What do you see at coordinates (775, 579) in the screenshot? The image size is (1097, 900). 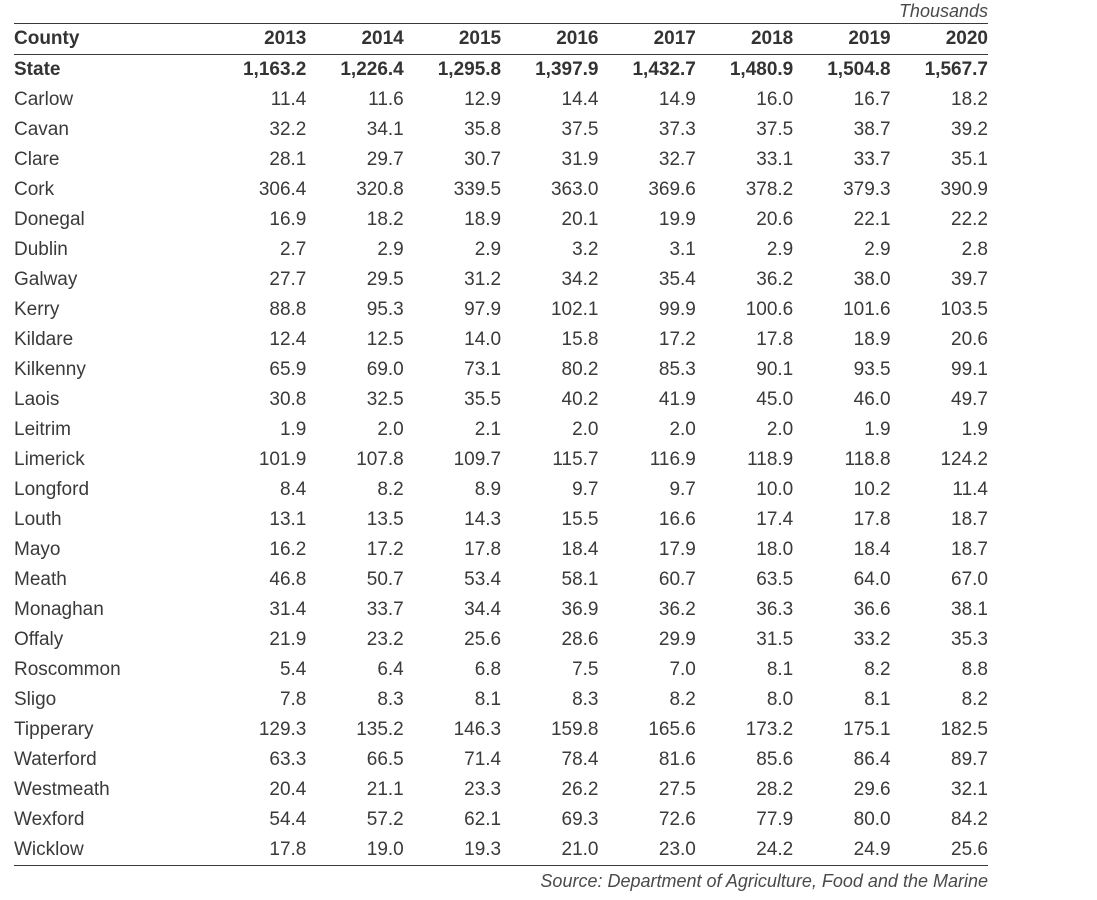 I see `table-cell: 63.5` at bounding box center [775, 579].